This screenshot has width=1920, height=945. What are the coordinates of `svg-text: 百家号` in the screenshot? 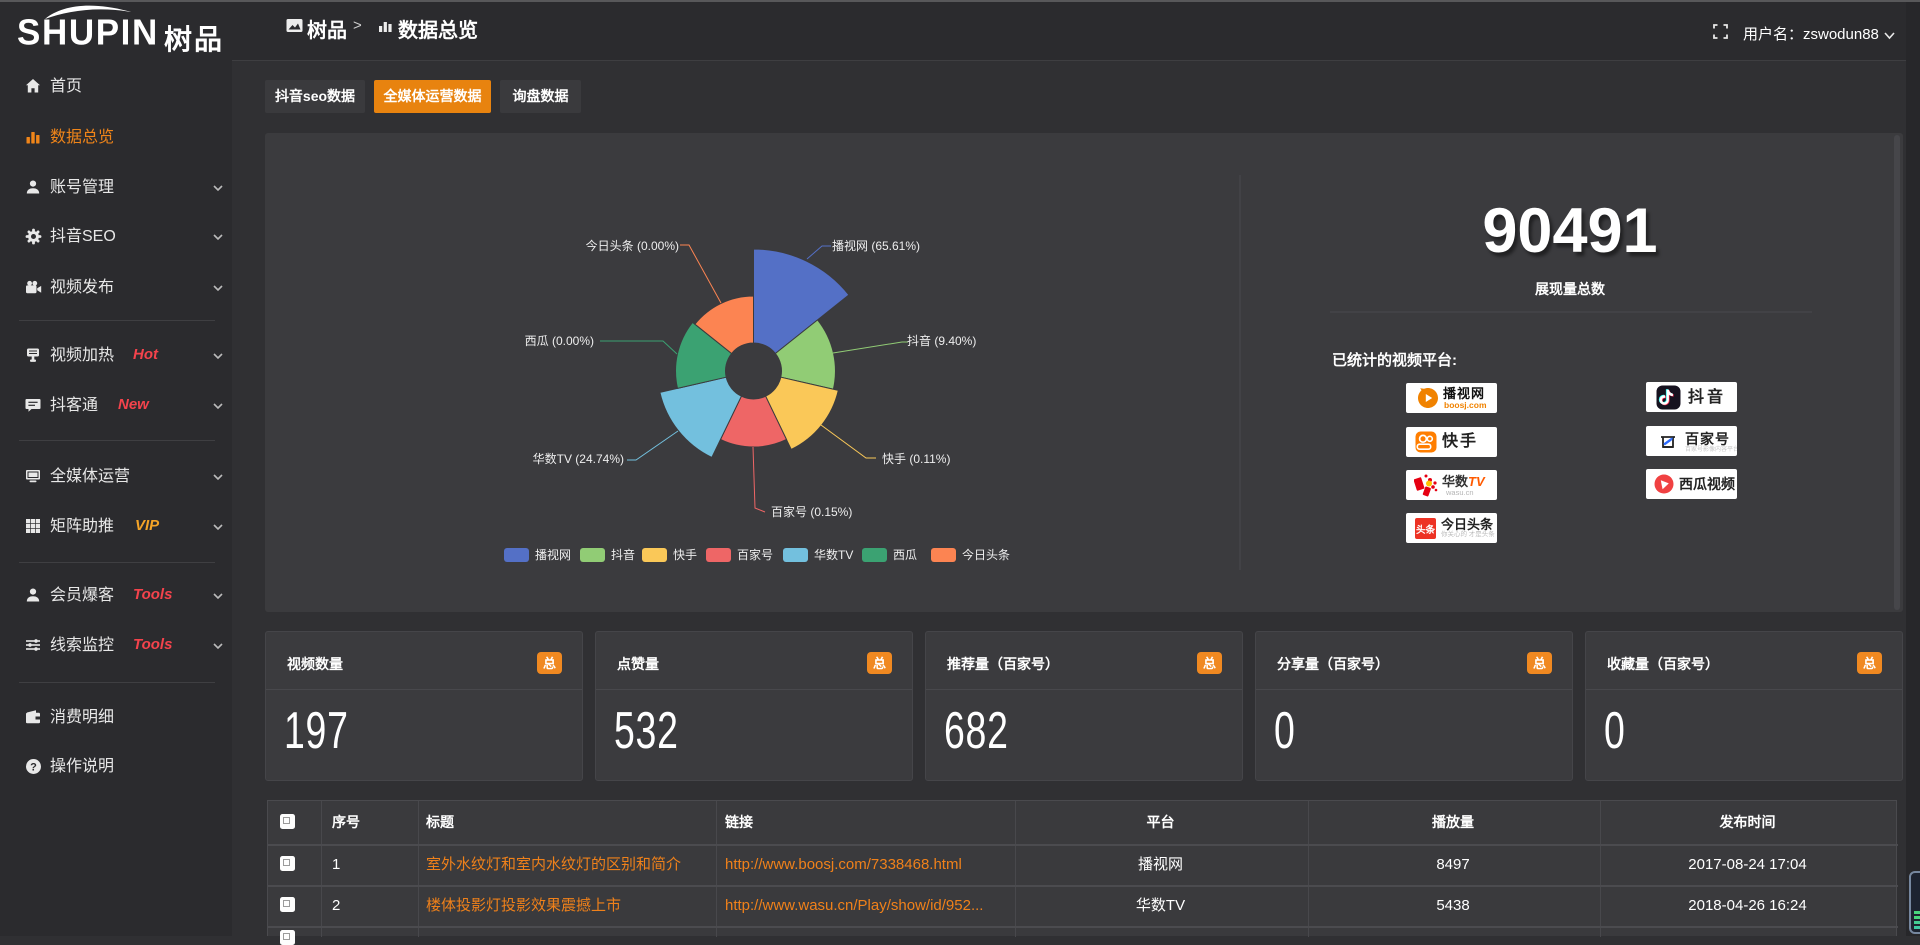 It's located at (755, 554).